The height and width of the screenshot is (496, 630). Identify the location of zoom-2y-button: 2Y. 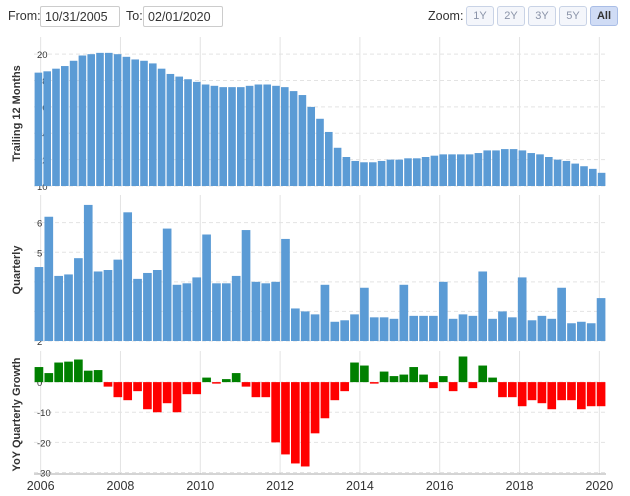
(511, 16).